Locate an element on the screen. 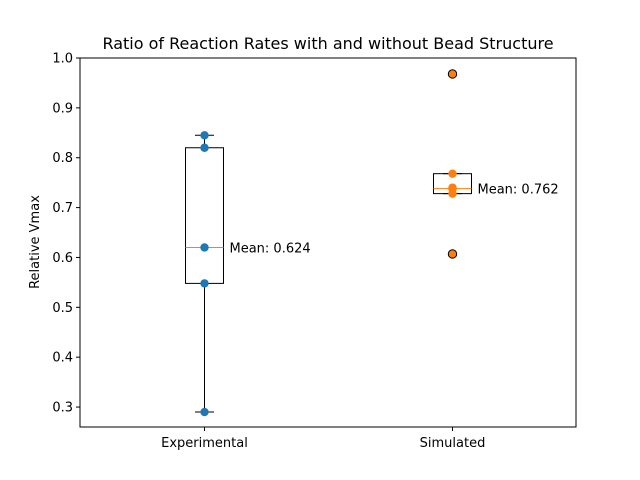 The width and height of the screenshot is (640, 480). x-tick-label: Experimental is located at coordinates (204, 443).